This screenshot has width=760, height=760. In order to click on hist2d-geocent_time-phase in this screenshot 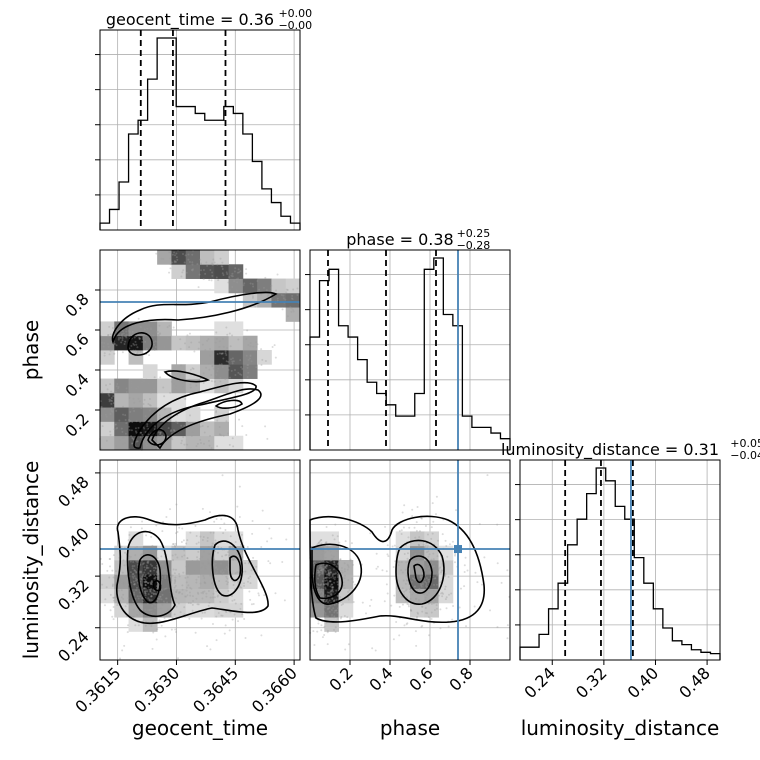, I will do `click(200, 350)`.